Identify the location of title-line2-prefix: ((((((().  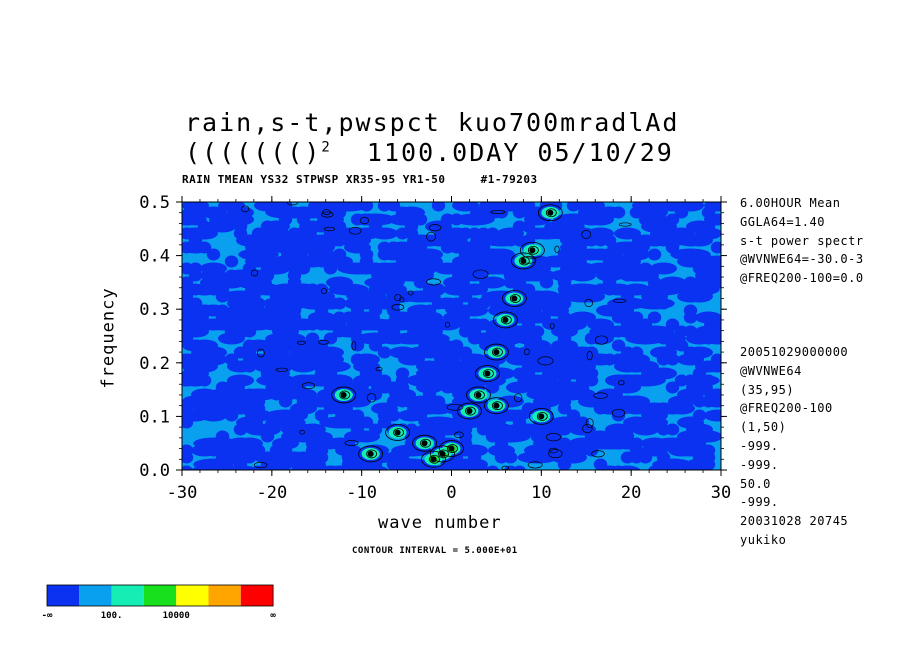
(253, 152).